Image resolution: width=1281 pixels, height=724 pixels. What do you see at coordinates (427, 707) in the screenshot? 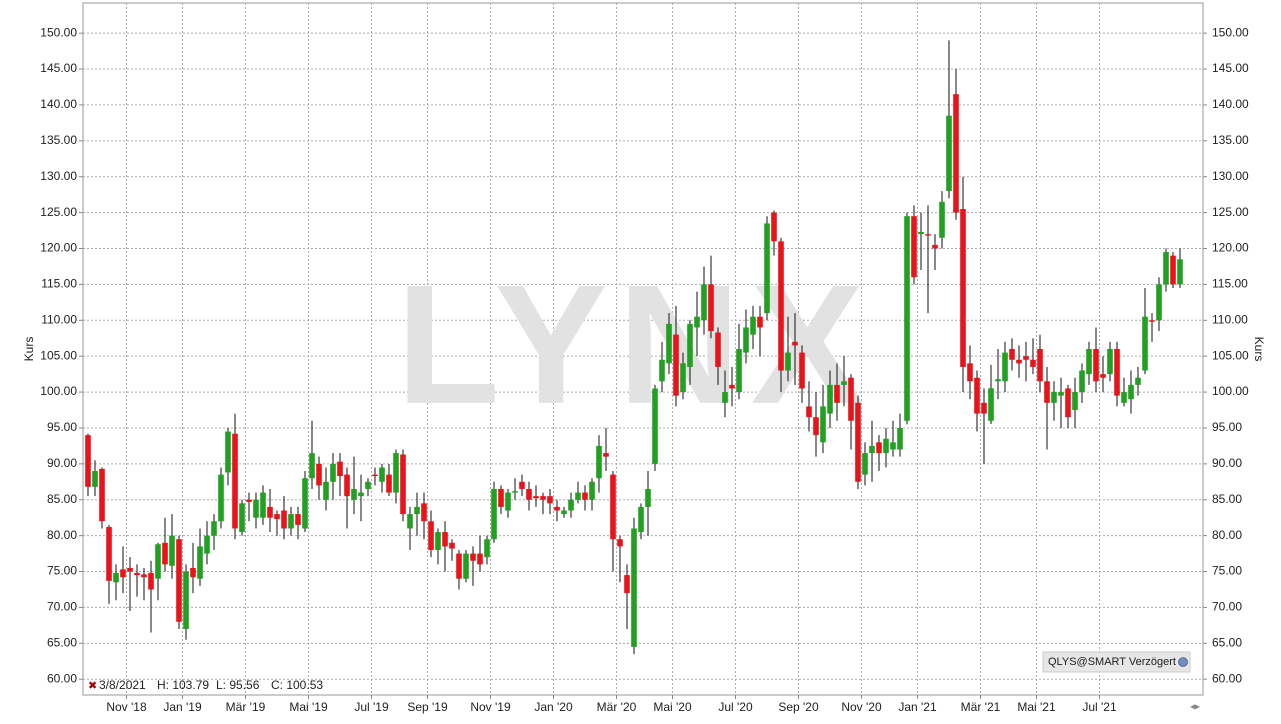
I see `x-tick-label: Sep '19` at bounding box center [427, 707].